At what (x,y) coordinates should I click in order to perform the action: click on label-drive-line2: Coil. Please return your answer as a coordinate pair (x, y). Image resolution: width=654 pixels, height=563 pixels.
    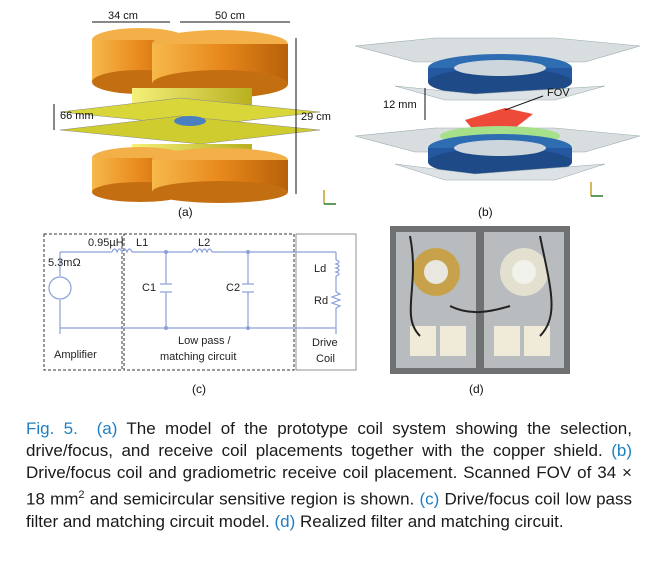
    Looking at the image, I should click on (325, 359).